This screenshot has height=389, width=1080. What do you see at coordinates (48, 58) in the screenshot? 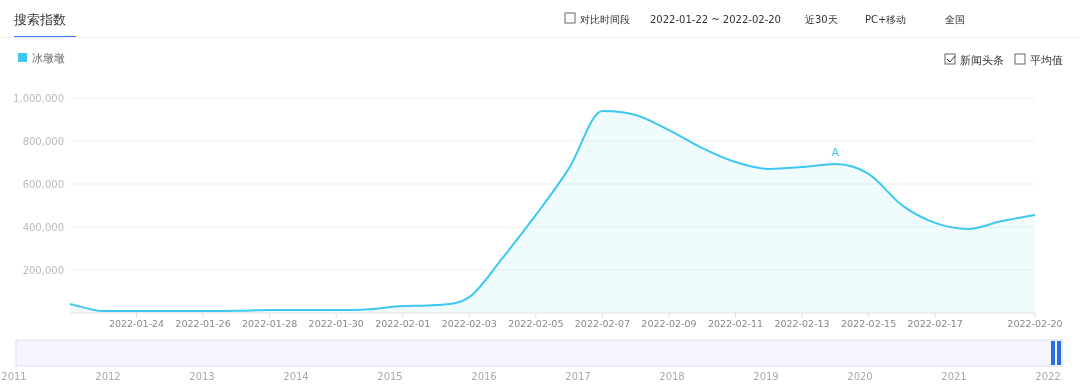
I see `legend-label: 冰墩墩` at bounding box center [48, 58].